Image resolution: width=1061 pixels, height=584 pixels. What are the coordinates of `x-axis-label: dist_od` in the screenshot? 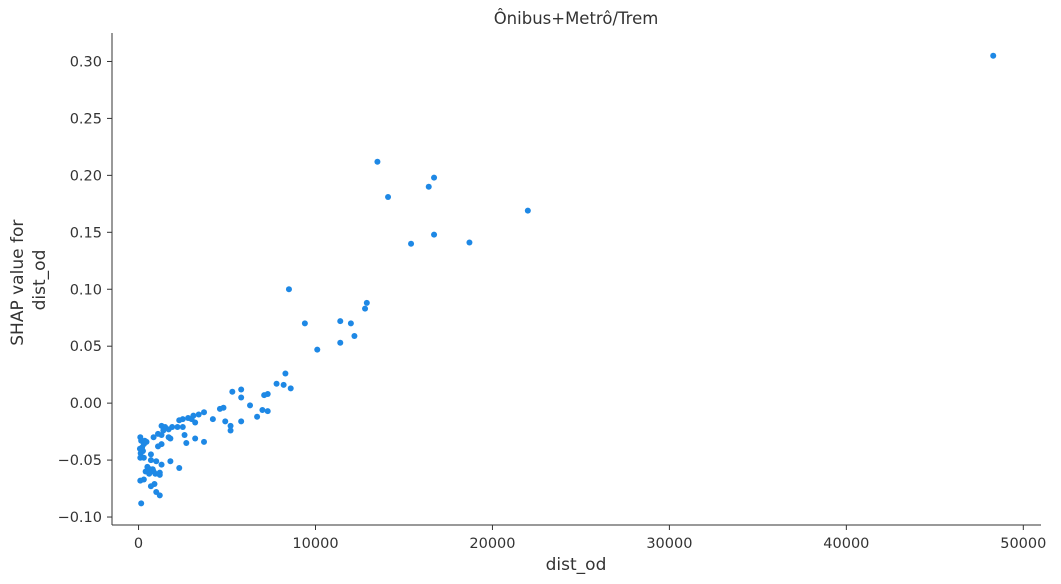 It's located at (576, 565).